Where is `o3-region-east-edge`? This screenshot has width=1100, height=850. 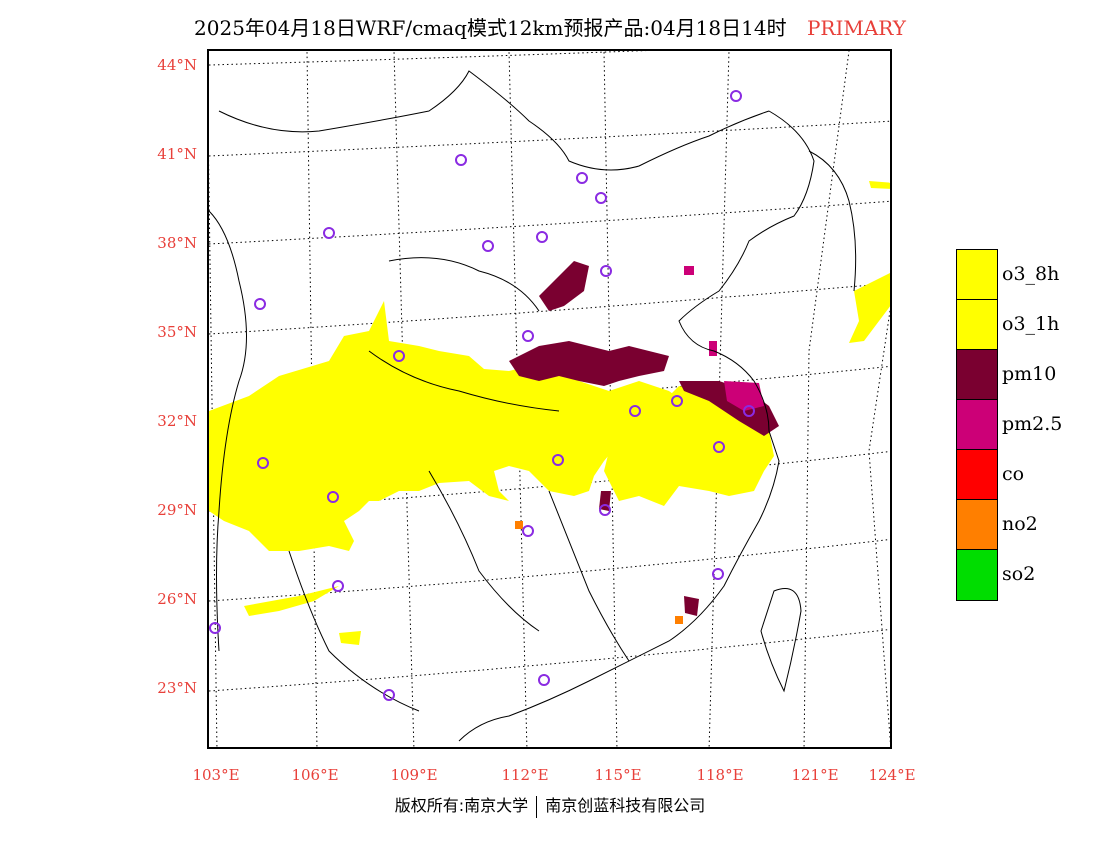
o3-region-east-edge is located at coordinates (879, 185).